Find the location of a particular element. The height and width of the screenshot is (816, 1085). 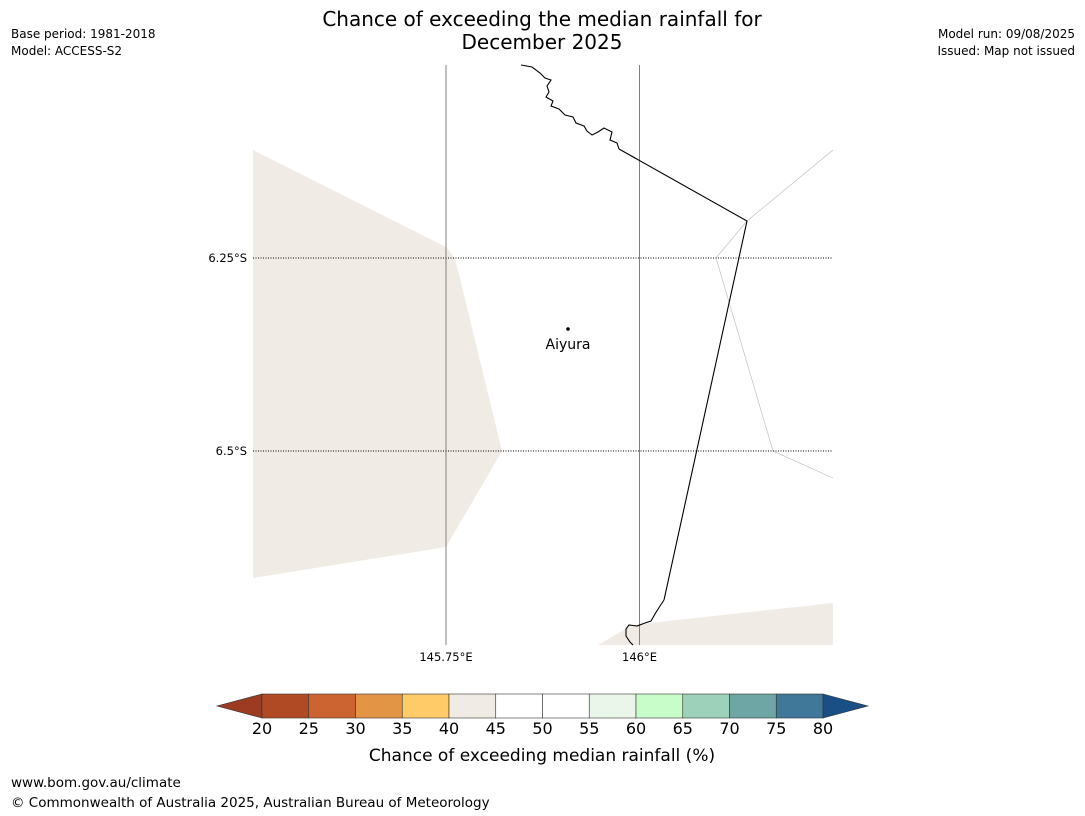

colorbar-tick-20: 20 is located at coordinates (262, 728).